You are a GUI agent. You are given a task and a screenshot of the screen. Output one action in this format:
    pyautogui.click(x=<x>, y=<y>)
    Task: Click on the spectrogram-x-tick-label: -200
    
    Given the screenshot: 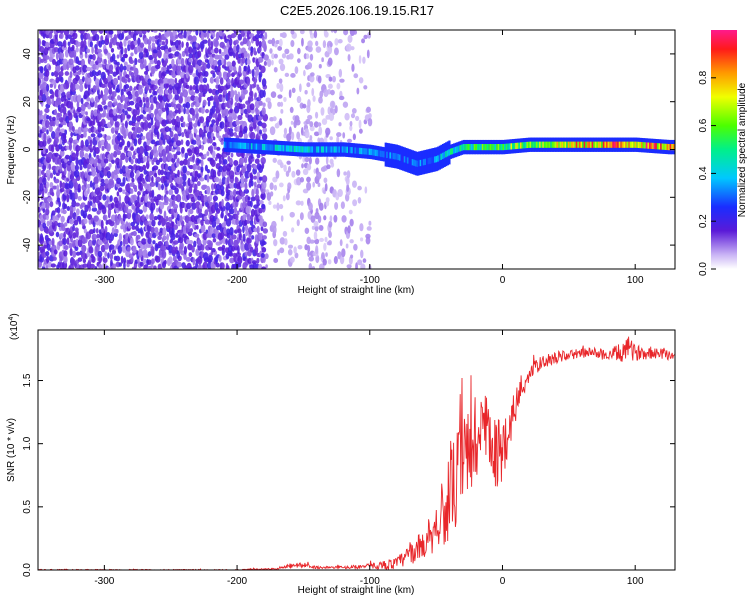 What is the action you would take?
    pyautogui.click(x=237, y=280)
    